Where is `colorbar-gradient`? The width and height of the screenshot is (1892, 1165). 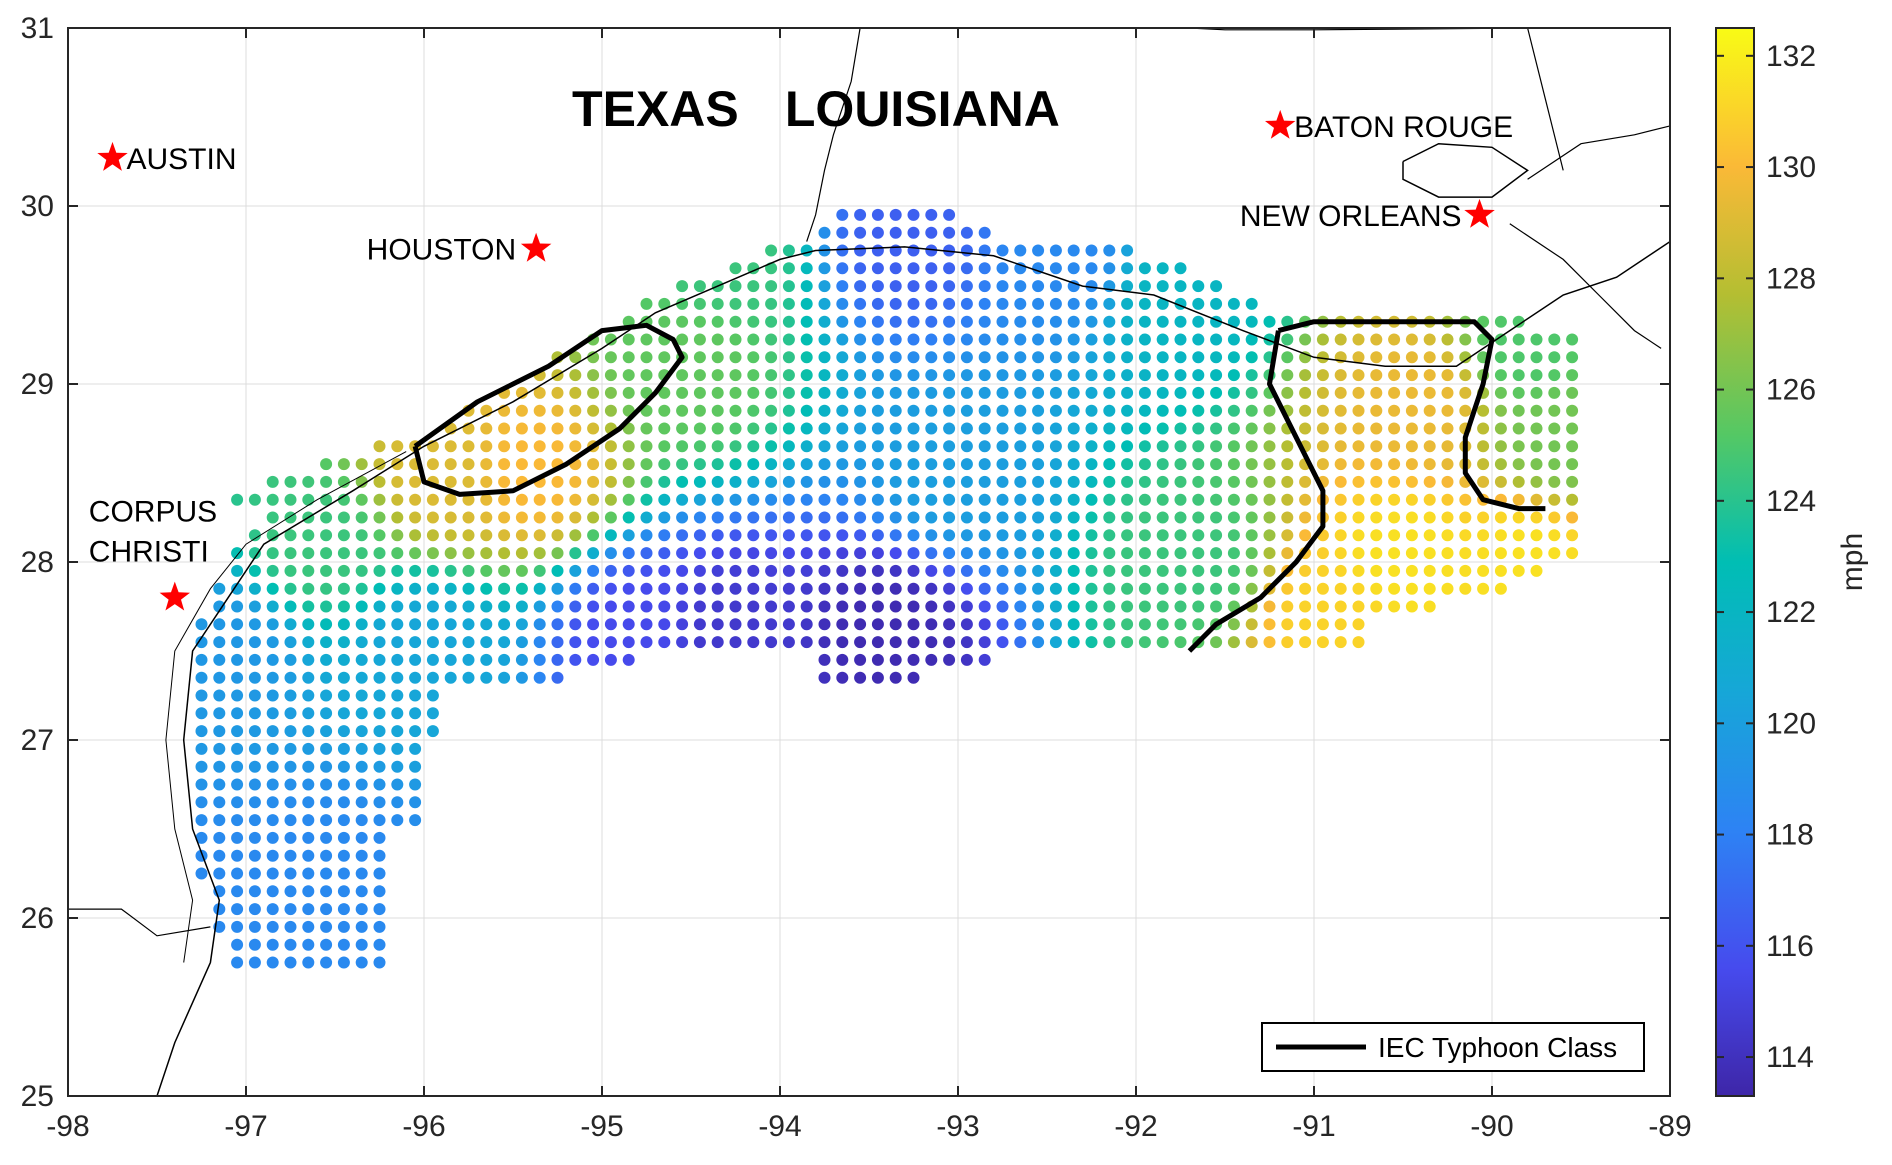
colorbar-gradient is located at coordinates (1735, 562).